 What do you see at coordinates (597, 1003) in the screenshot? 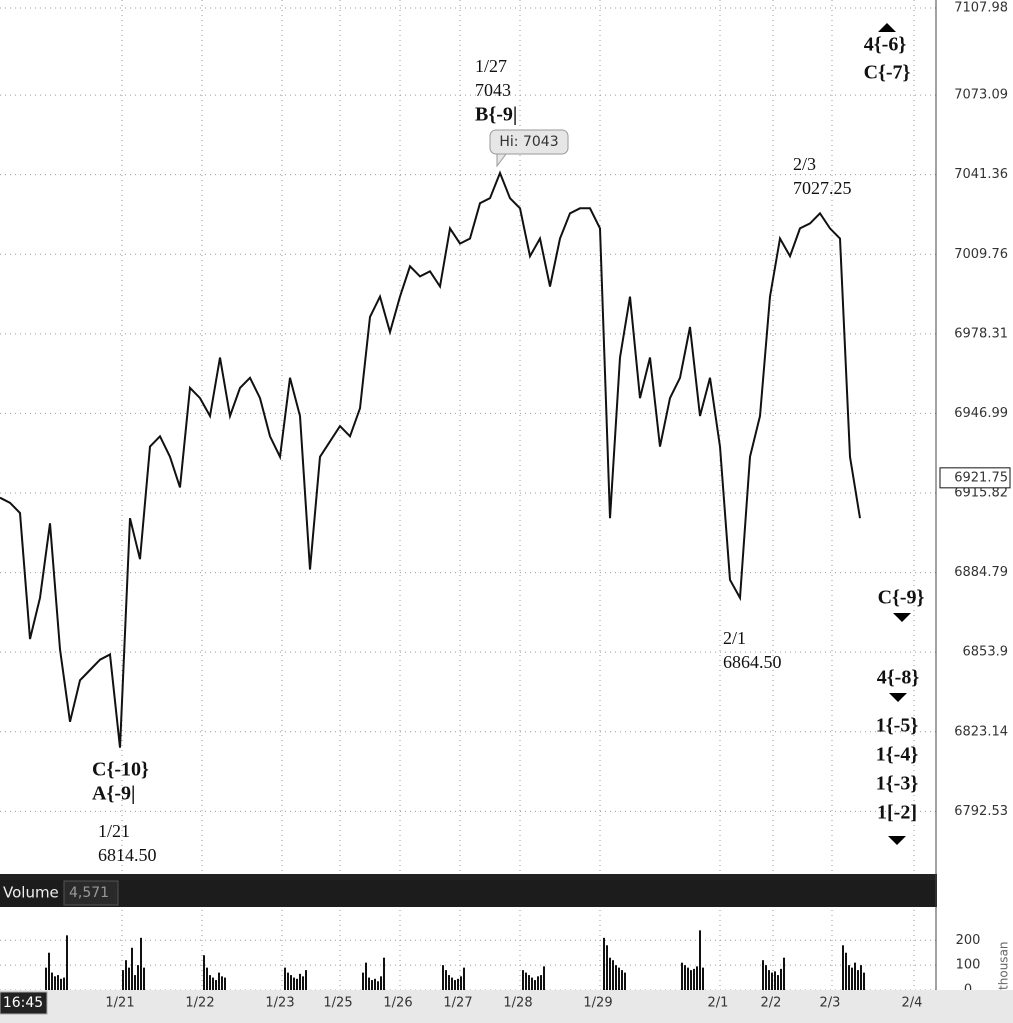
I see `x-tick-label: 1/29` at bounding box center [597, 1003].